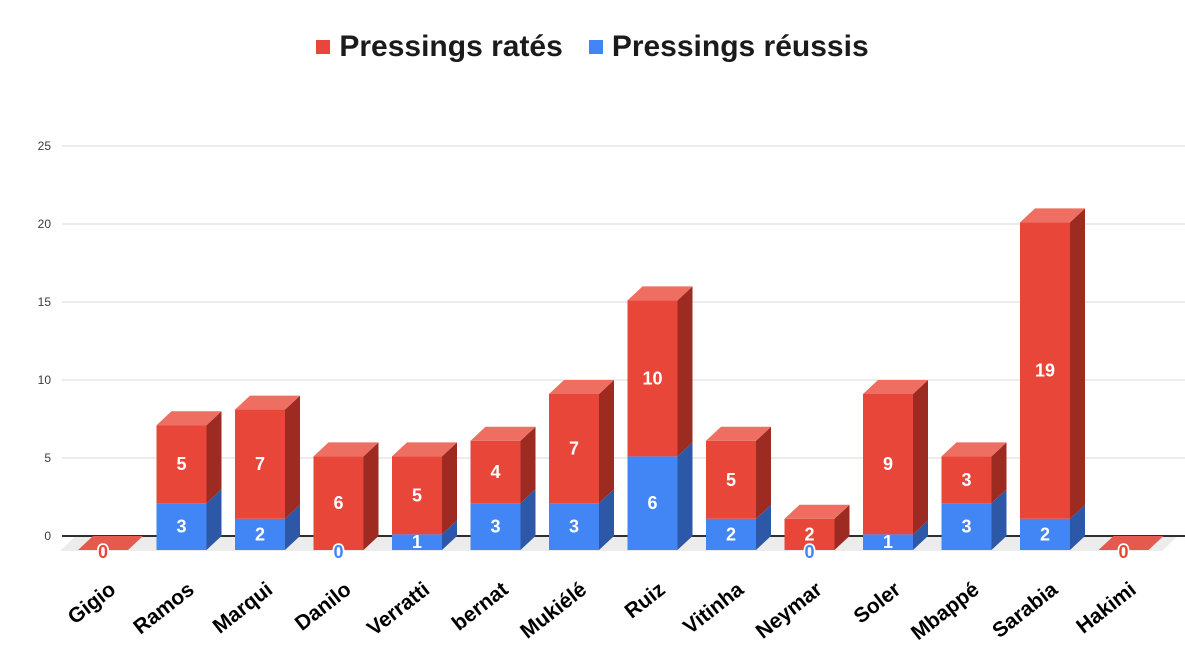 The image size is (1185, 668). What do you see at coordinates (713, 608) in the screenshot?
I see `x-axis-label-vitinha: Vitinha` at bounding box center [713, 608].